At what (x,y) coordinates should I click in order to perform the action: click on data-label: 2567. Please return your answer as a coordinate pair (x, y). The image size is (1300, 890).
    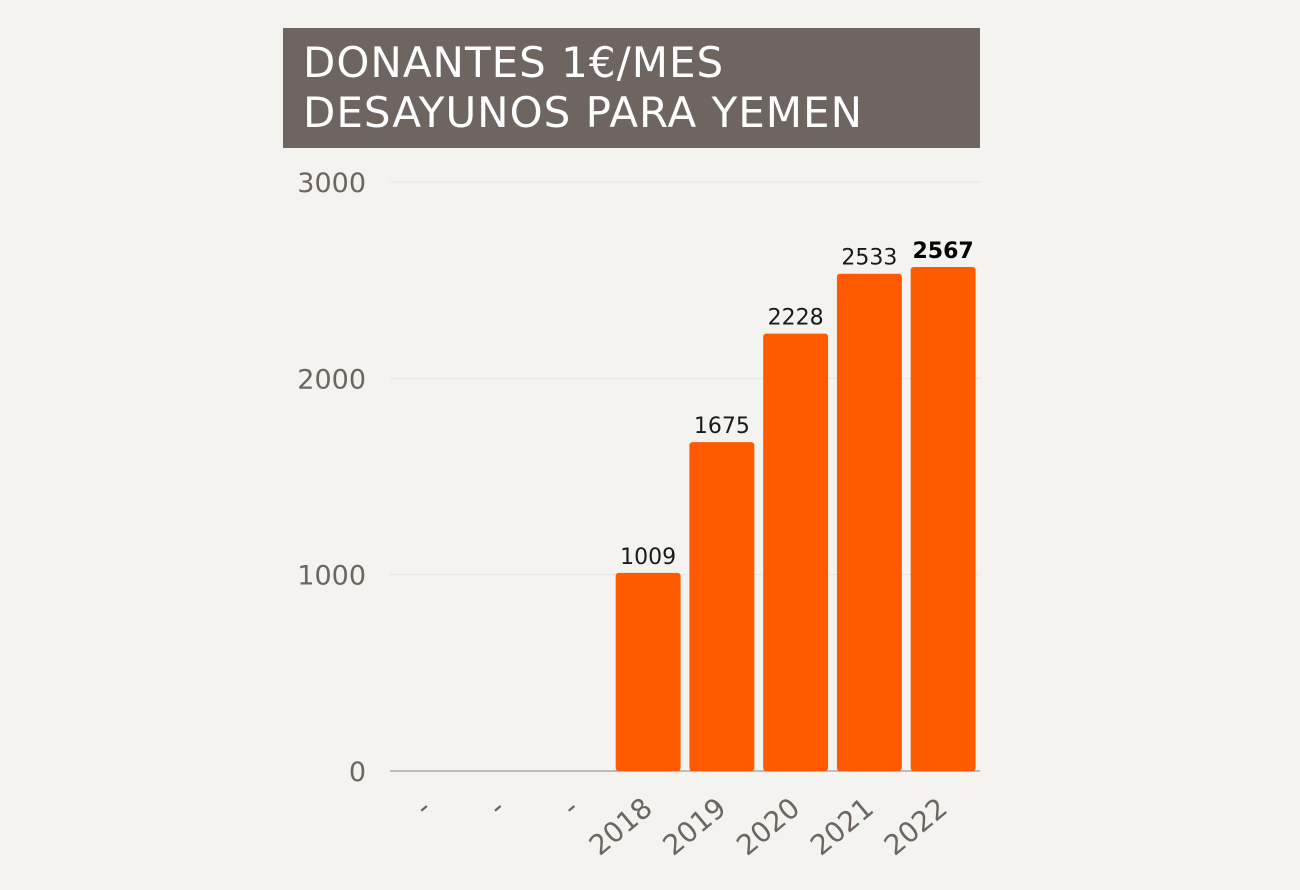
    Looking at the image, I should click on (943, 251).